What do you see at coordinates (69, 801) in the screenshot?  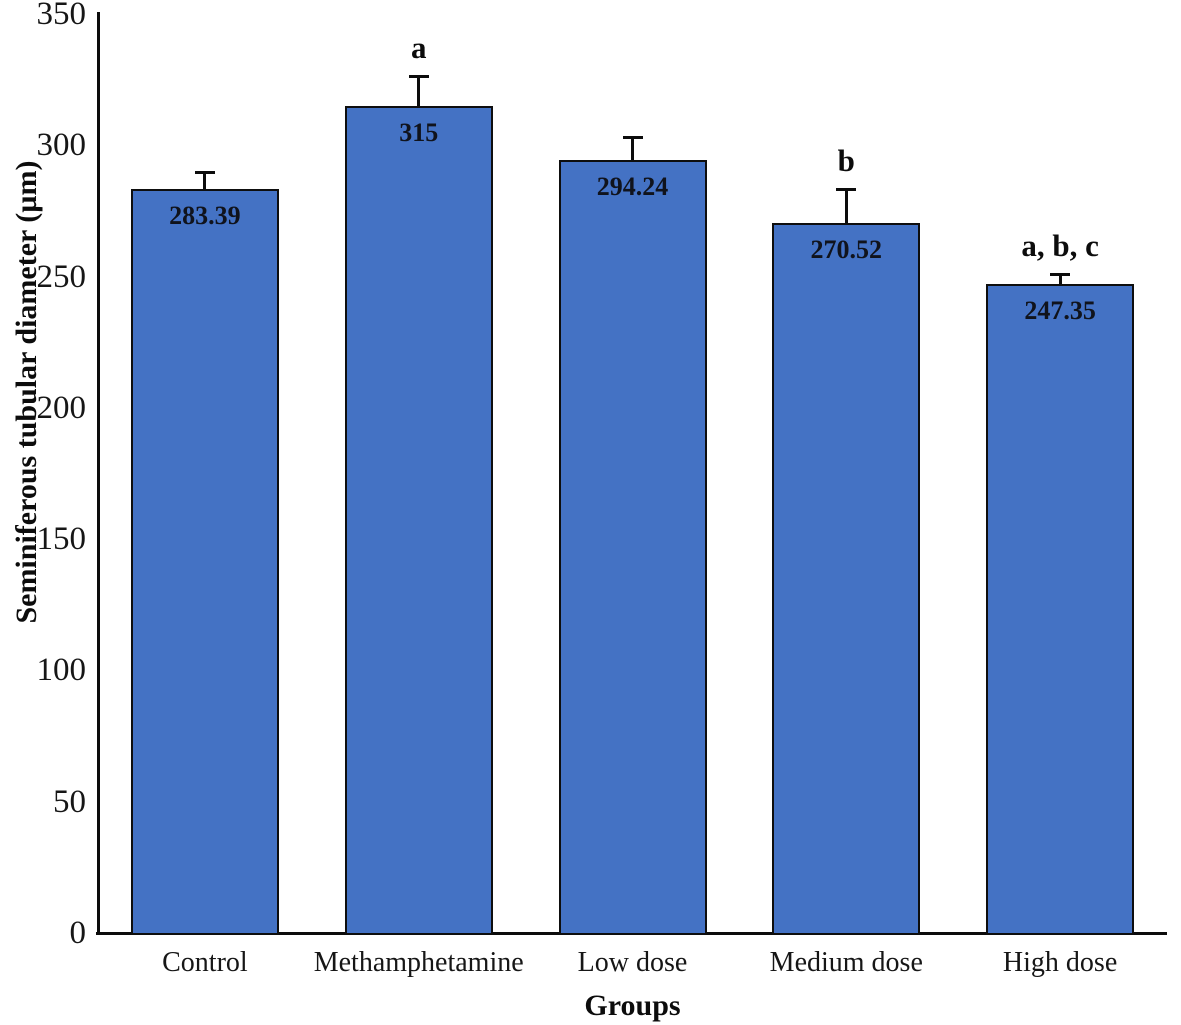 I see `y-axis-tick-label: 50` at bounding box center [69, 801].